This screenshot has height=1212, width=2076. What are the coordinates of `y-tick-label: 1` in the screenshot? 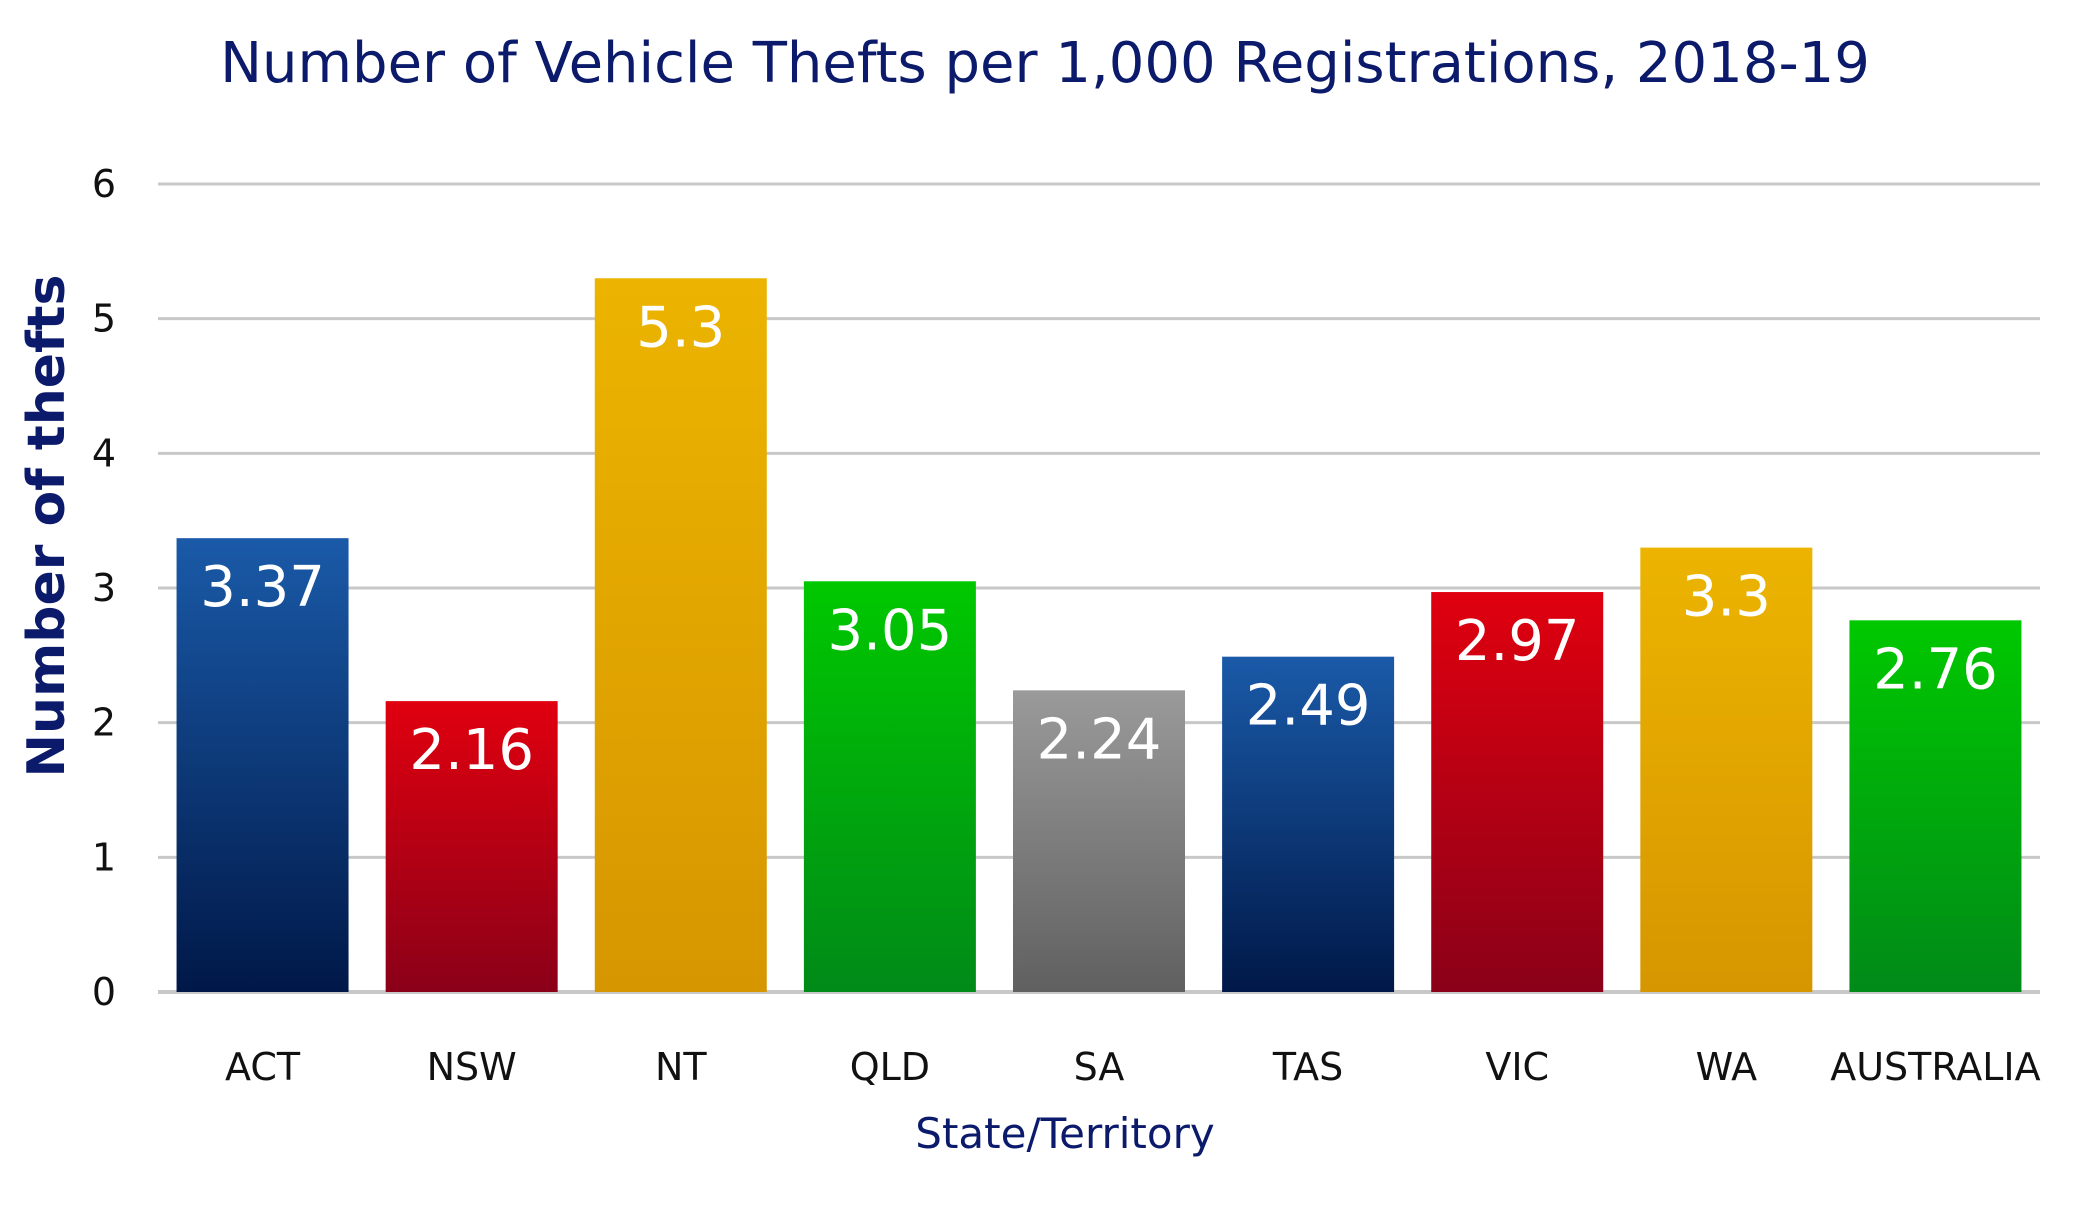 It's located at (104, 857).